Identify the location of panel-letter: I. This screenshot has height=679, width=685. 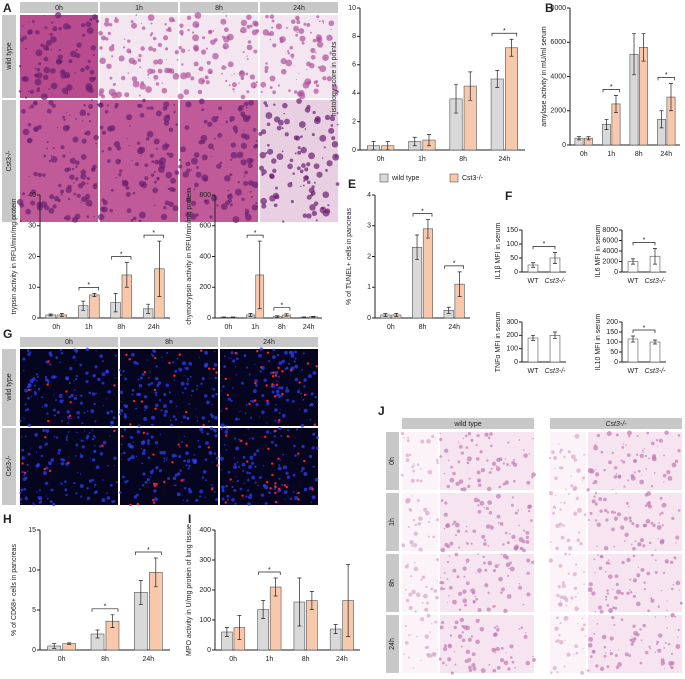
(189, 519).